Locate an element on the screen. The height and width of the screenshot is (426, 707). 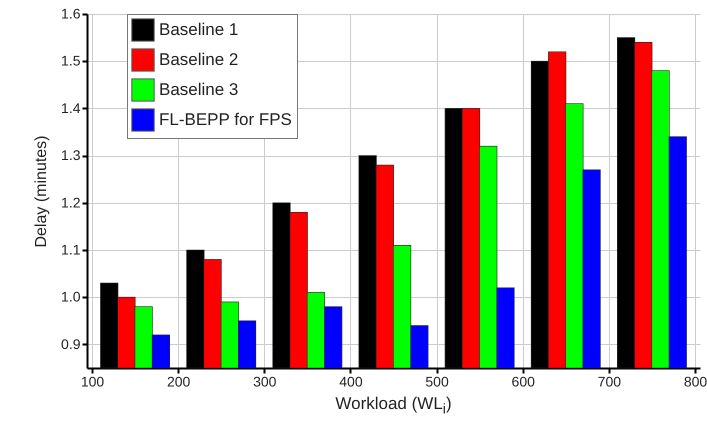
y-tick-label: 1.3 is located at coordinates (71, 155).